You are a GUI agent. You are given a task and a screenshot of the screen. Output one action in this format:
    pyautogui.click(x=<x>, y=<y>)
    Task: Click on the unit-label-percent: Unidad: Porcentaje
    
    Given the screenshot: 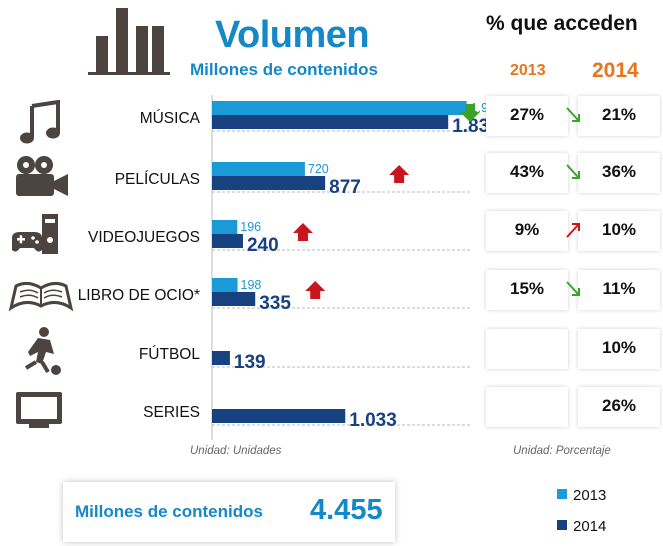 What is the action you would take?
    pyautogui.click(x=562, y=451)
    